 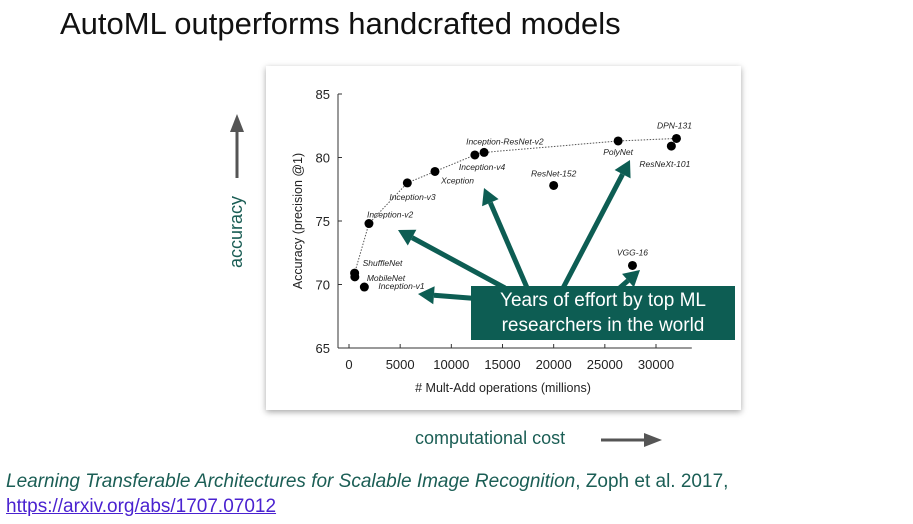 I want to click on x-tick-label: 15000, so click(x=502, y=364).